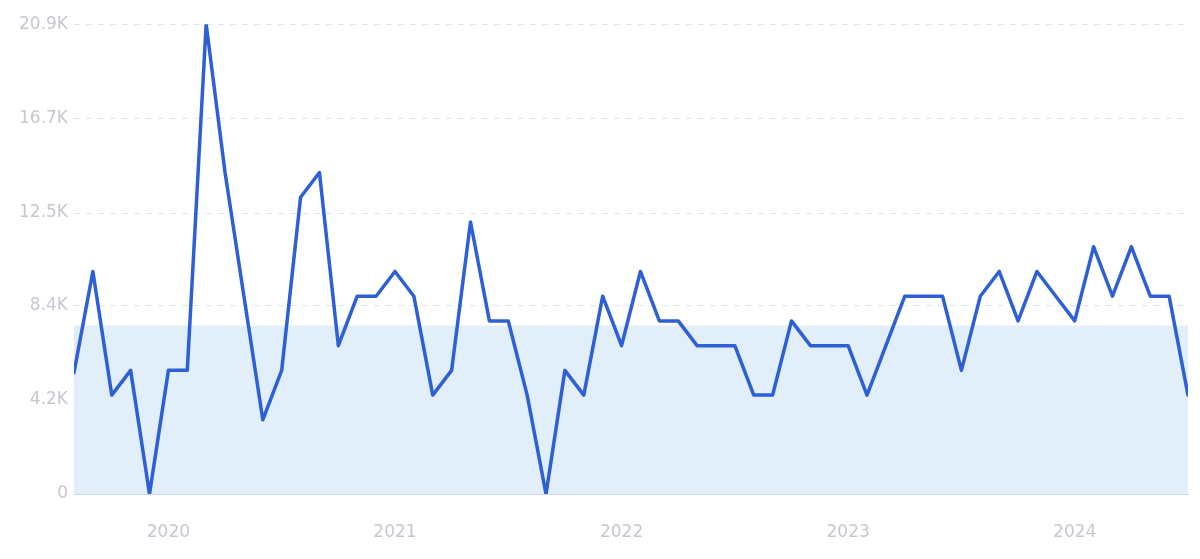  I want to click on y-tick-label: 12.5K, so click(44, 211).